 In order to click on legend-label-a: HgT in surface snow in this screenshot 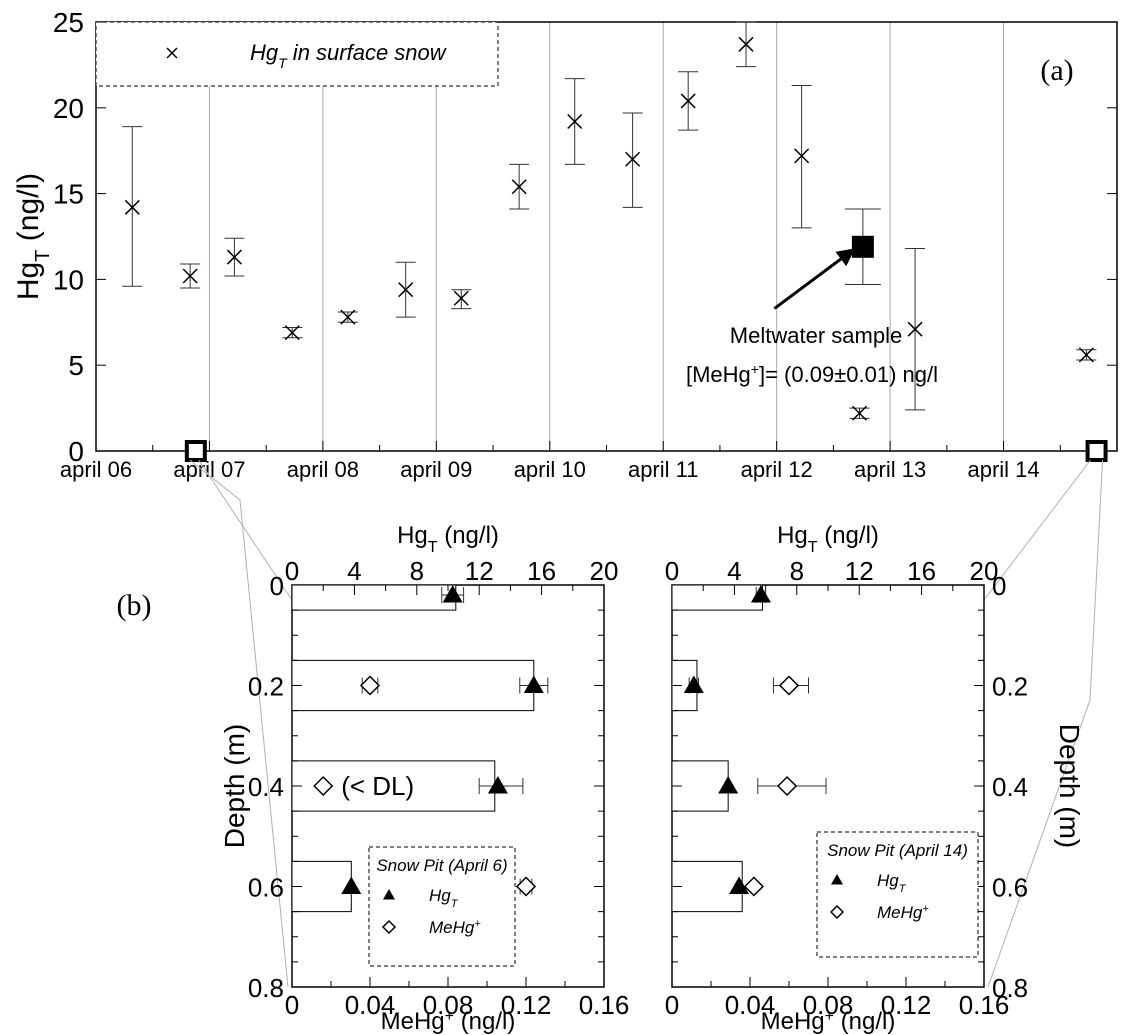, I will do `click(349, 55)`.